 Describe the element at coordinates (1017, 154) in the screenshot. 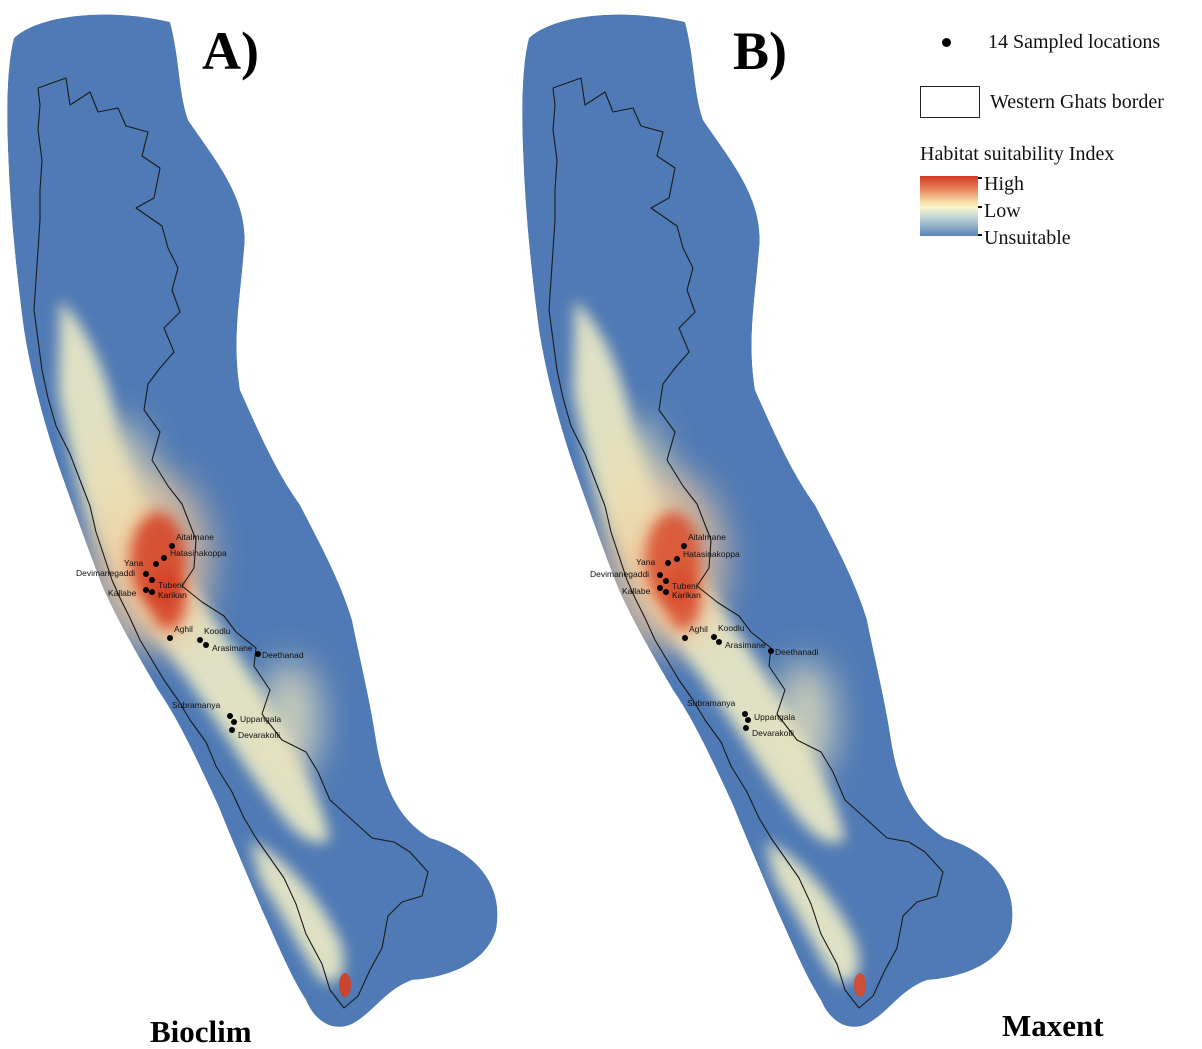

I see `legend-index-title: Habitat suitability Index` at that location.